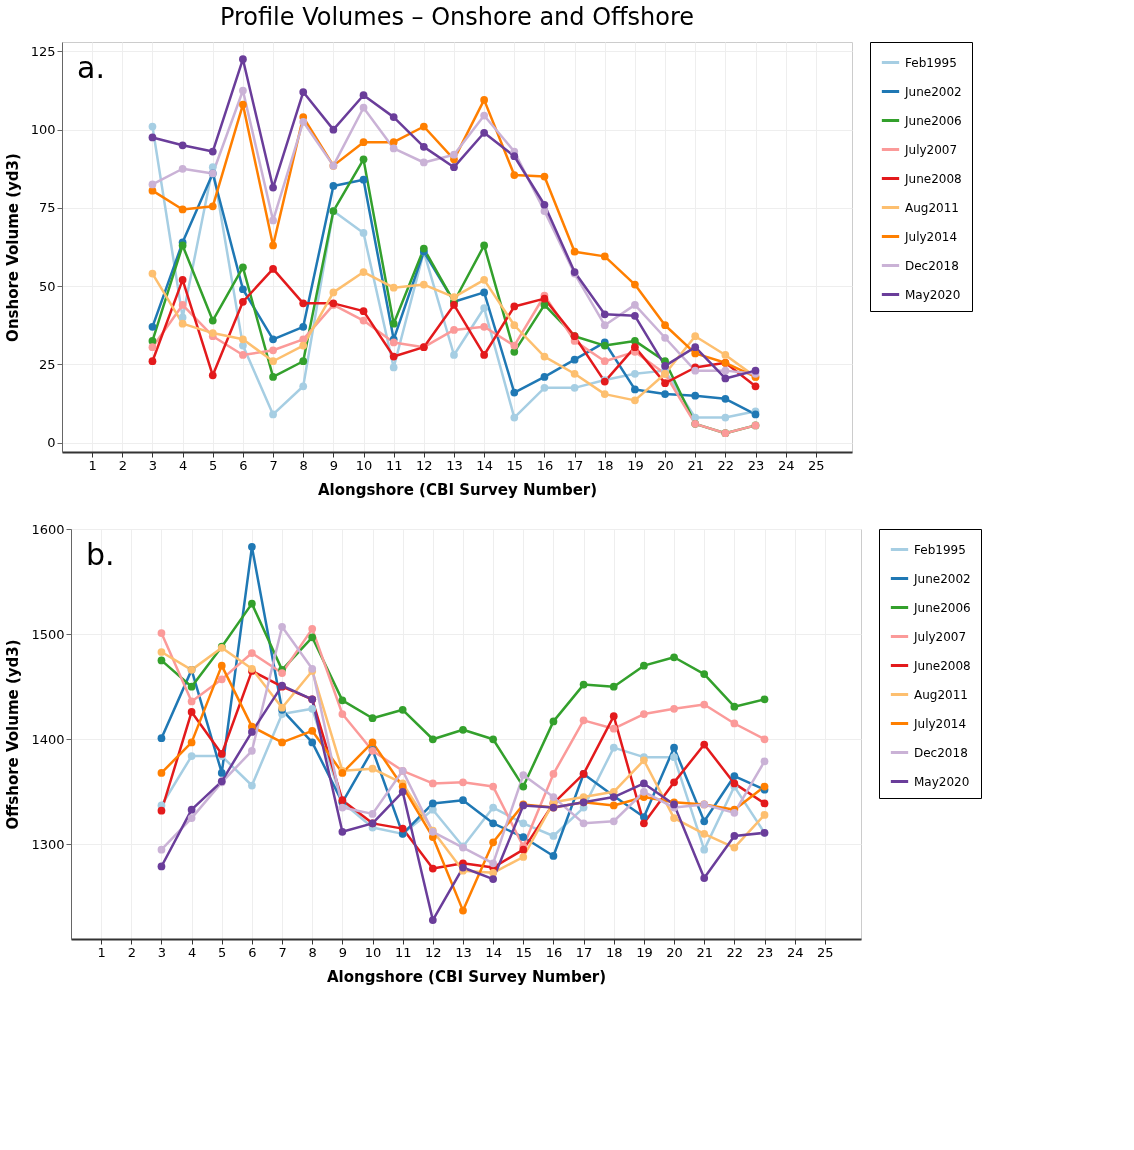 Image resolution: width=1134 pixels, height=1150 pixels. I want to click on y-tick-label: 125, so click(43, 51).